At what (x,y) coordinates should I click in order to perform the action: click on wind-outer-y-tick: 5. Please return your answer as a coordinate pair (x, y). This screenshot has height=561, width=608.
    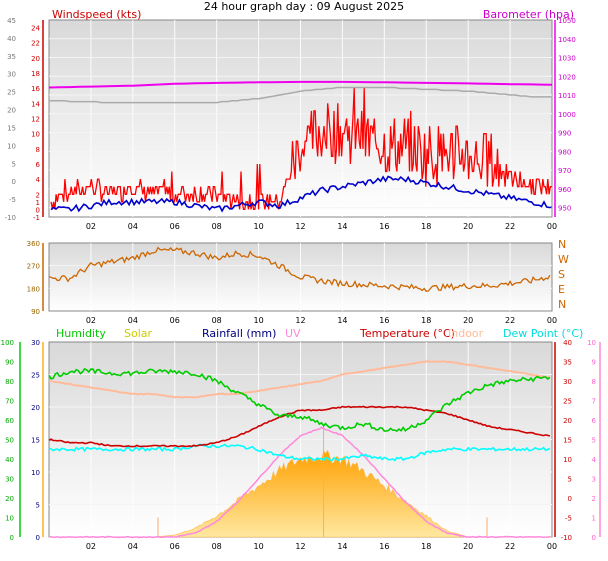
    Looking at the image, I should click on (14, 164).